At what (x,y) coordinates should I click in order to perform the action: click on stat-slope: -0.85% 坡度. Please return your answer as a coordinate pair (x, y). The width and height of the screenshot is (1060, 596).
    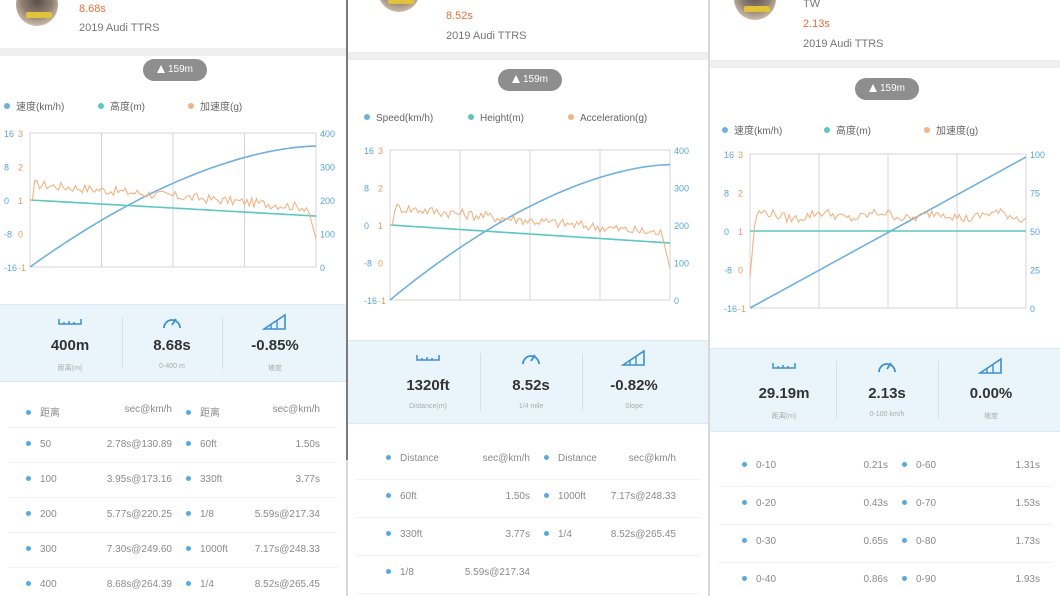
    Looking at the image, I should click on (275, 343).